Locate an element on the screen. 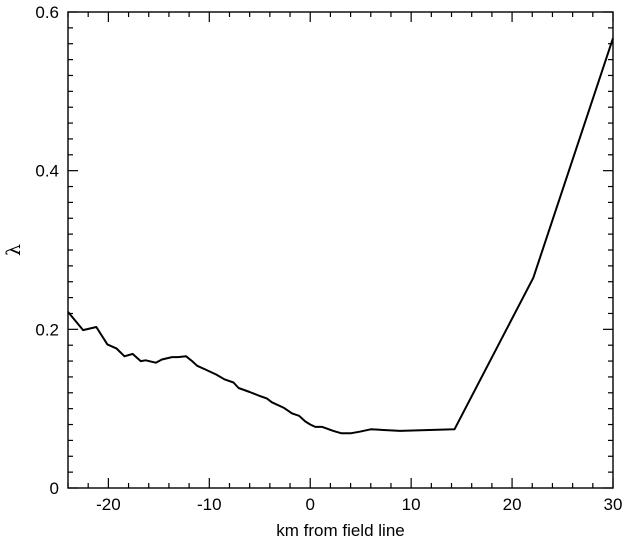  x-tick-label: 30 is located at coordinates (613, 504).